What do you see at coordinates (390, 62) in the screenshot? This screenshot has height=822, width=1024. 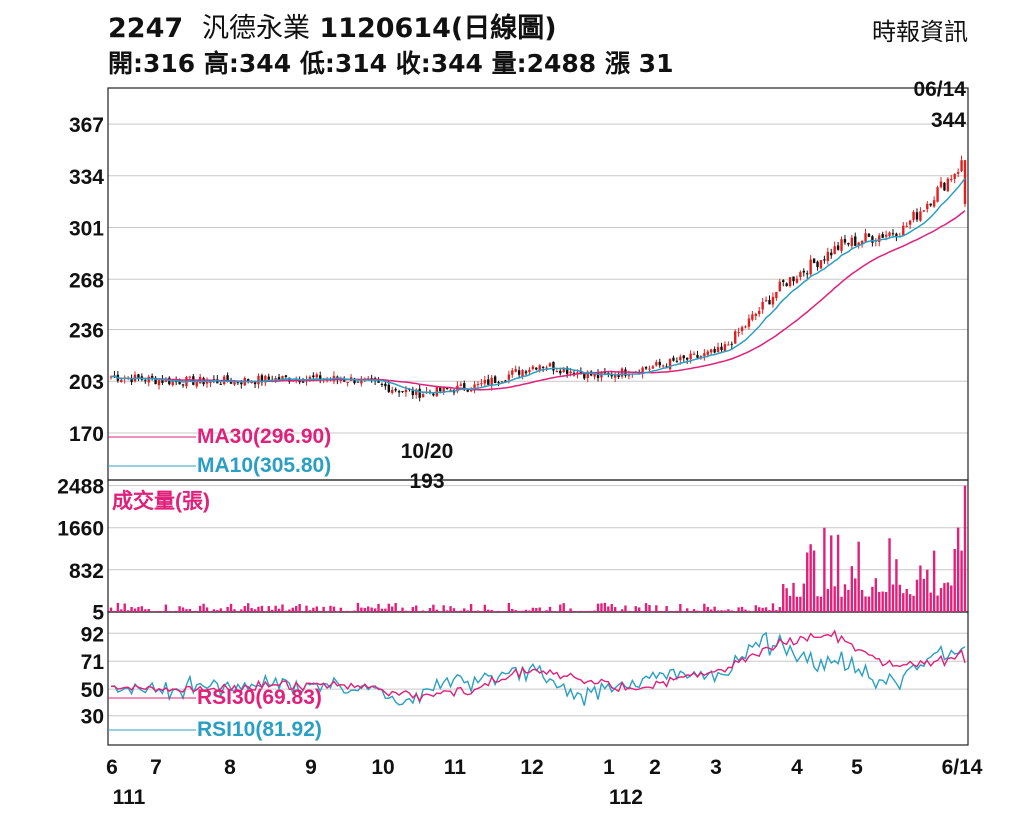 I see `ohlc-summary: 開:316 高:344 低:314 收:344 量:2488 漲 31` at bounding box center [390, 62].